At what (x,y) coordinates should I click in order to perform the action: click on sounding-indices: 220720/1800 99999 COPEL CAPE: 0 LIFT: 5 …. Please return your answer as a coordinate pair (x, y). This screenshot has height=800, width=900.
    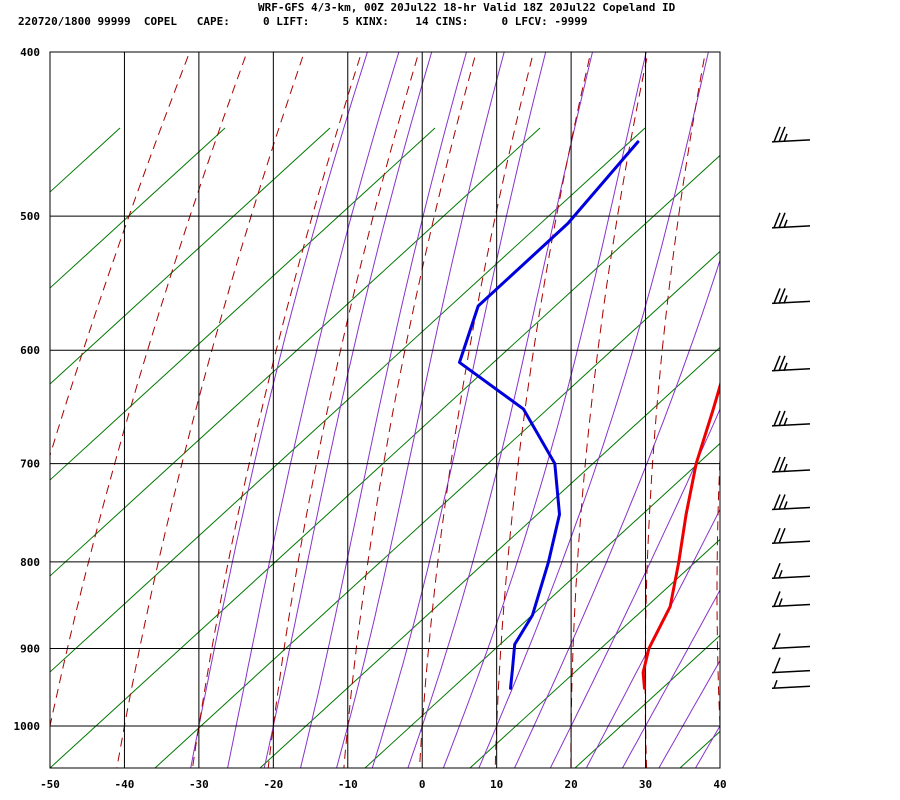
    Looking at the image, I should click on (303, 21).